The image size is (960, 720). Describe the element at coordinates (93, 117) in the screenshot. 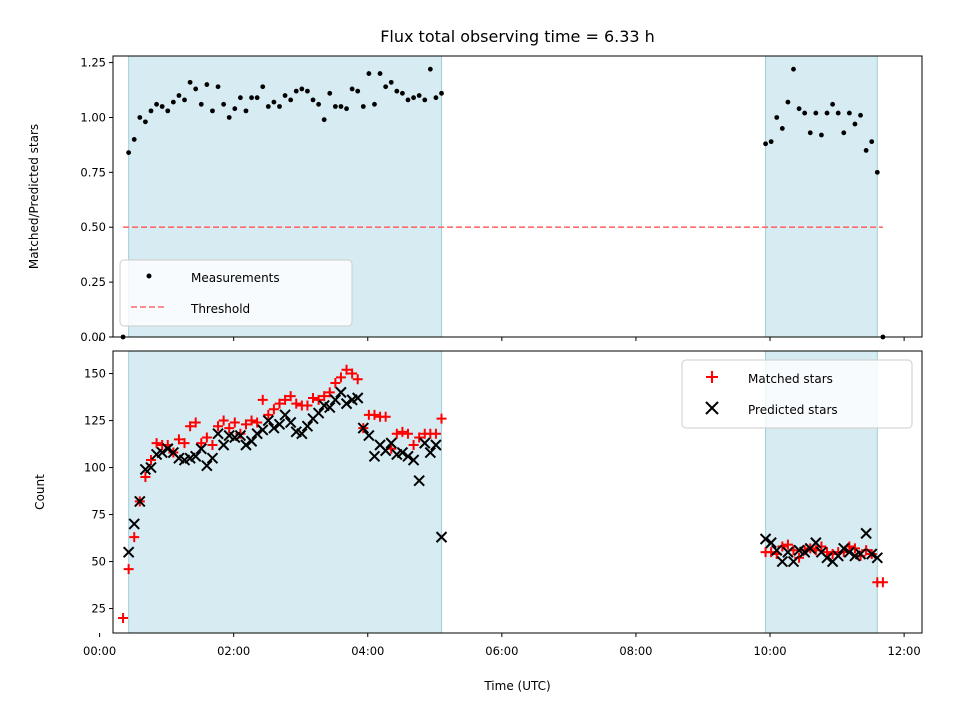

I see `y-tick-label: 1.00` at that location.